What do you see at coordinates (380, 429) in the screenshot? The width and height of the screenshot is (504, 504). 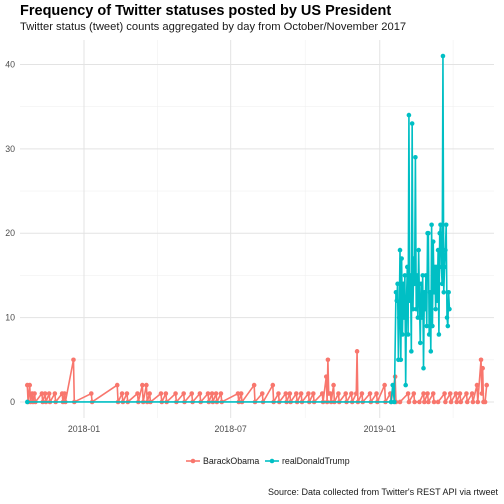 I see `x-tick-label: 2019-01` at bounding box center [380, 429].